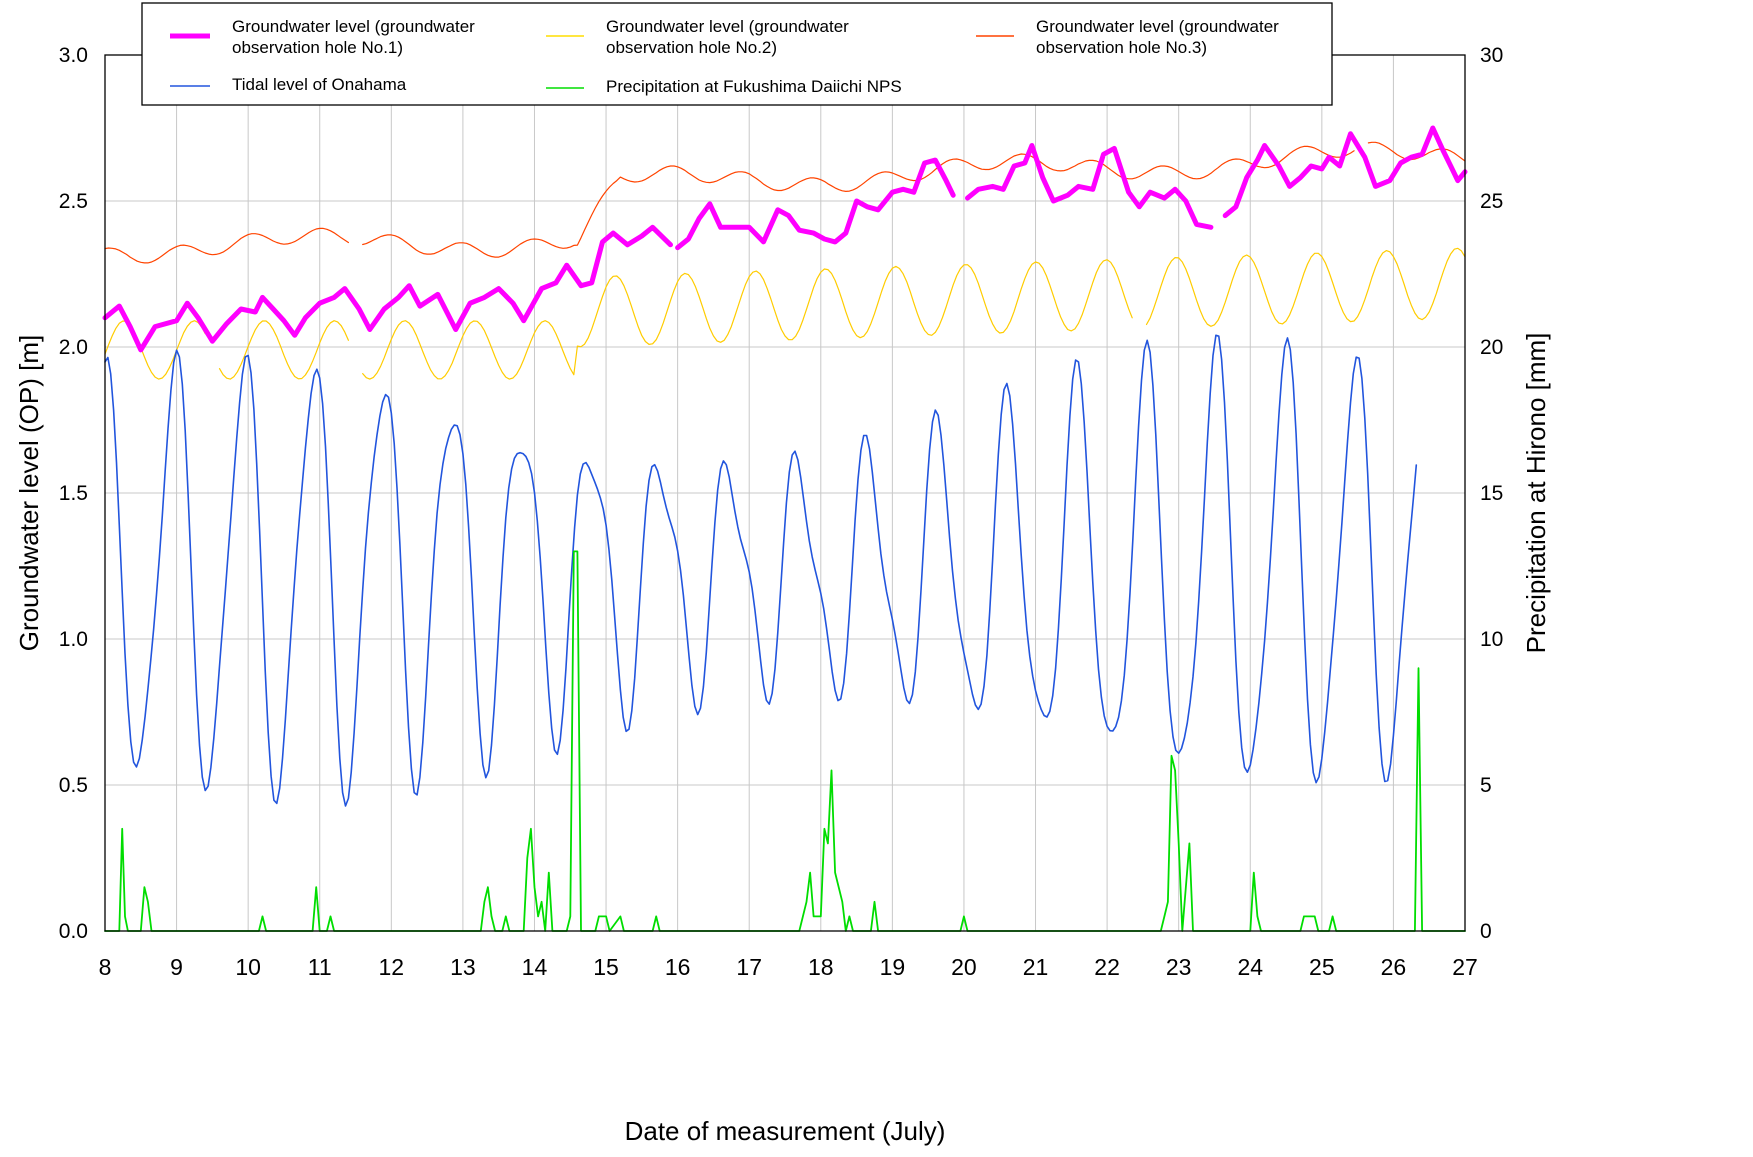 This screenshot has height=1157, width=1753. I want to click on x-tick-label: 15, so click(606, 967).